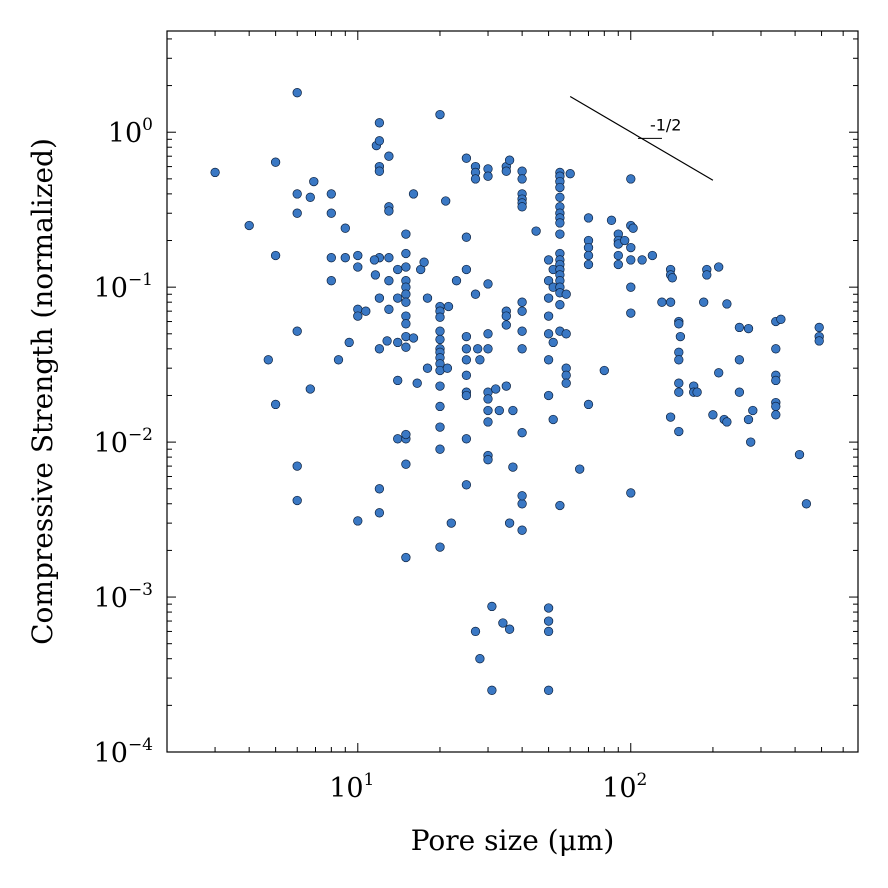 Image resolution: width=888 pixels, height=888 pixels. I want to click on y-tick-label: 10⁰, so click(130, 132).